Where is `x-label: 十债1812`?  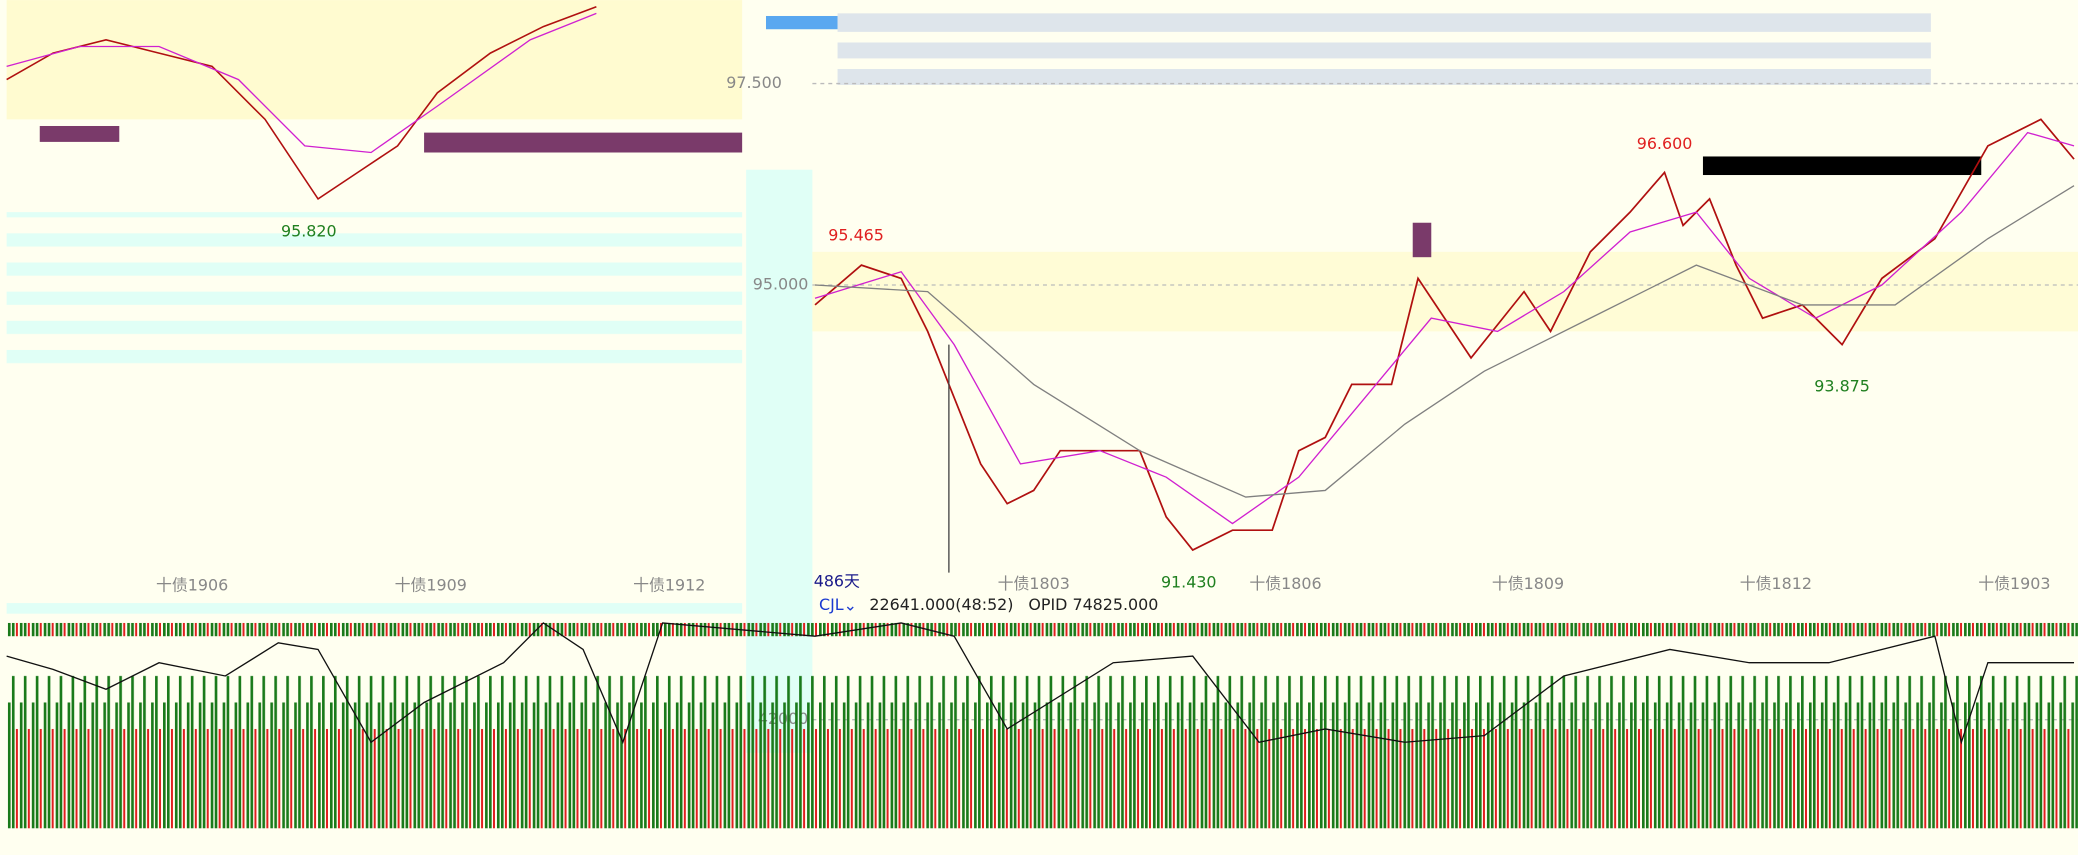 x-label: 十债1812 is located at coordinates (1776, 583).